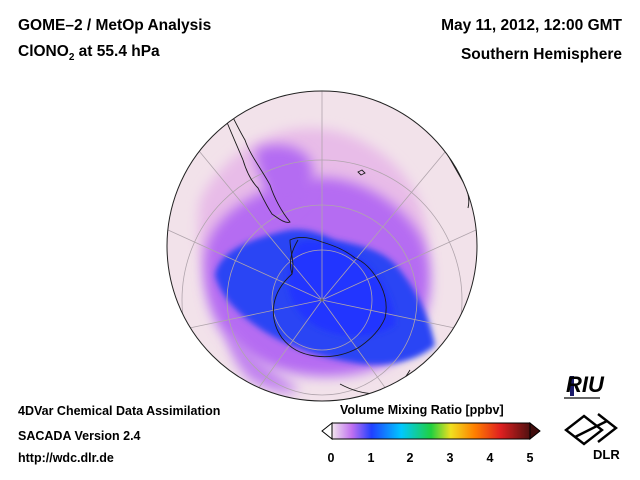 This screenshot has width=640, height=480. I want to click on riu-logo-text: RIU, so click(585, 384).